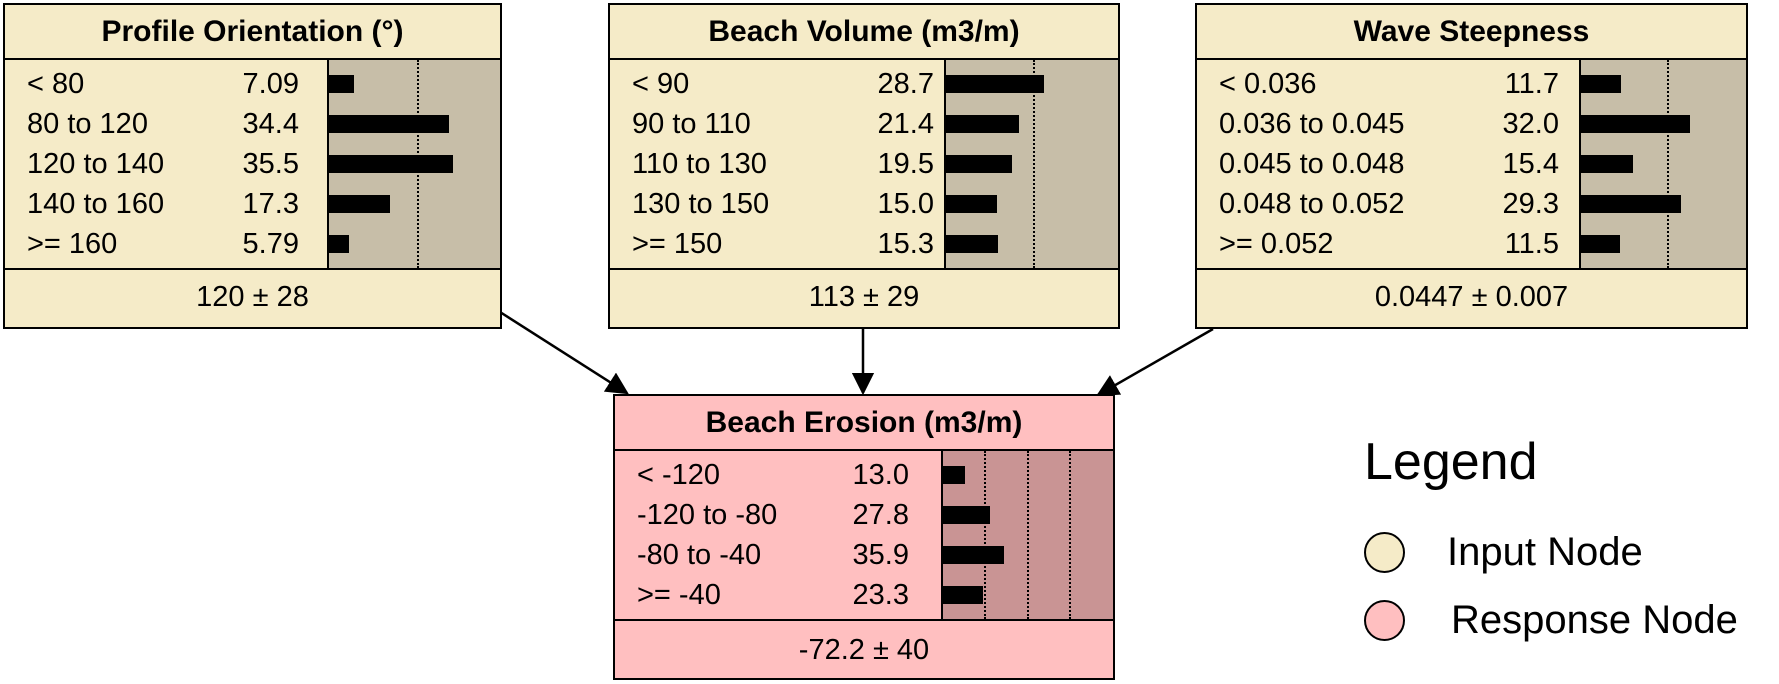 The image size is (1779, 684). Describe the element at coordinates (270, 123) in the screenshot. I see `state-value: 34.4` at that location.